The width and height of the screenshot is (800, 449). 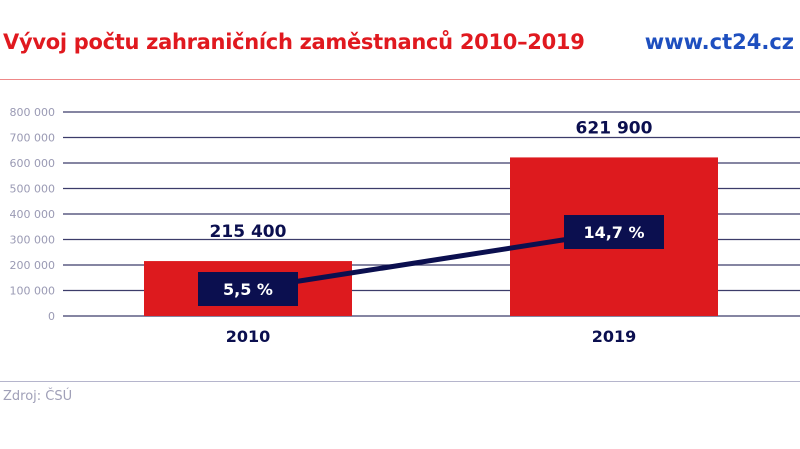 I want to click on y-tick-label: 100 000, so click(x=33, y=291).